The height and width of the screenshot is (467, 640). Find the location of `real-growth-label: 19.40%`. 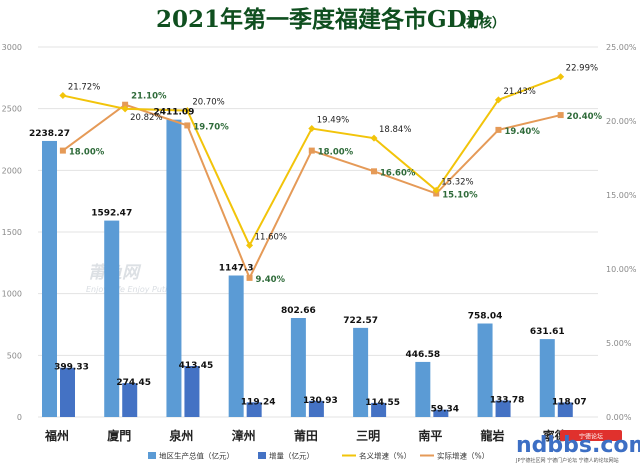

real-growth-label: 19.40% is located at coordinates (522, 132).